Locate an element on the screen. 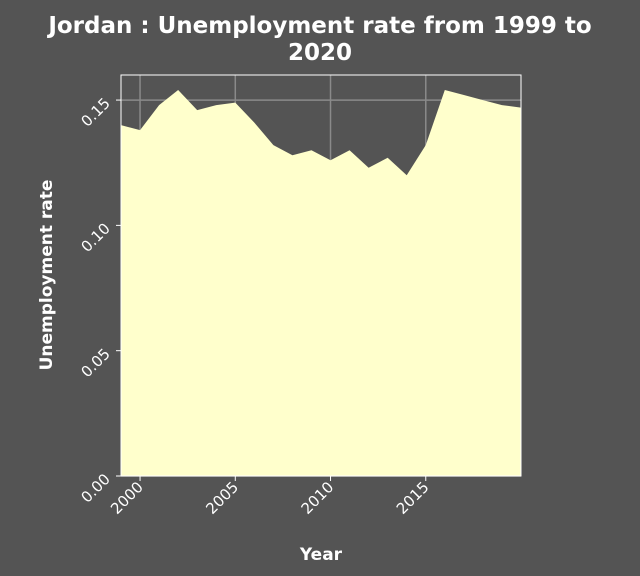  x-tick-label: 2000 is located at coordinates (127, 498).